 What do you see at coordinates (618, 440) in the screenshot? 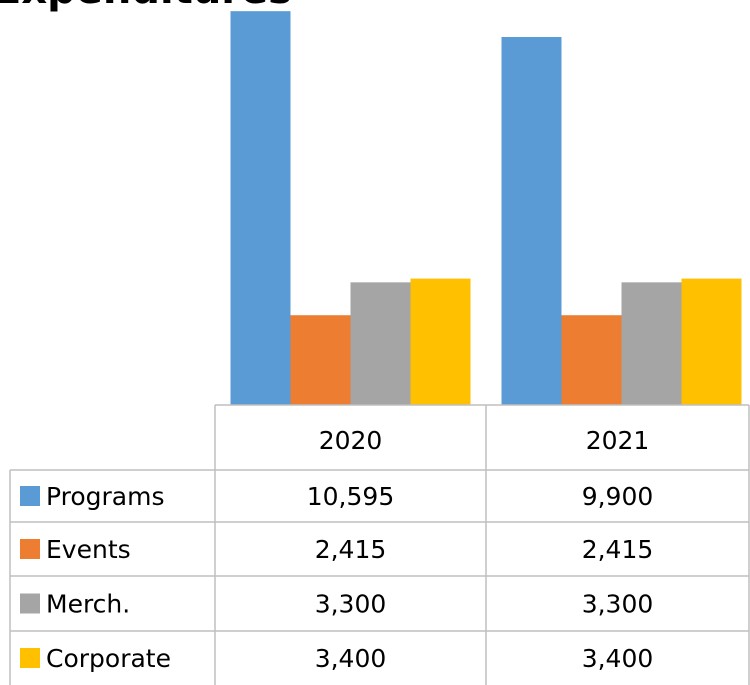
I see `column-header: 2021` at bounding box center [618, 440].